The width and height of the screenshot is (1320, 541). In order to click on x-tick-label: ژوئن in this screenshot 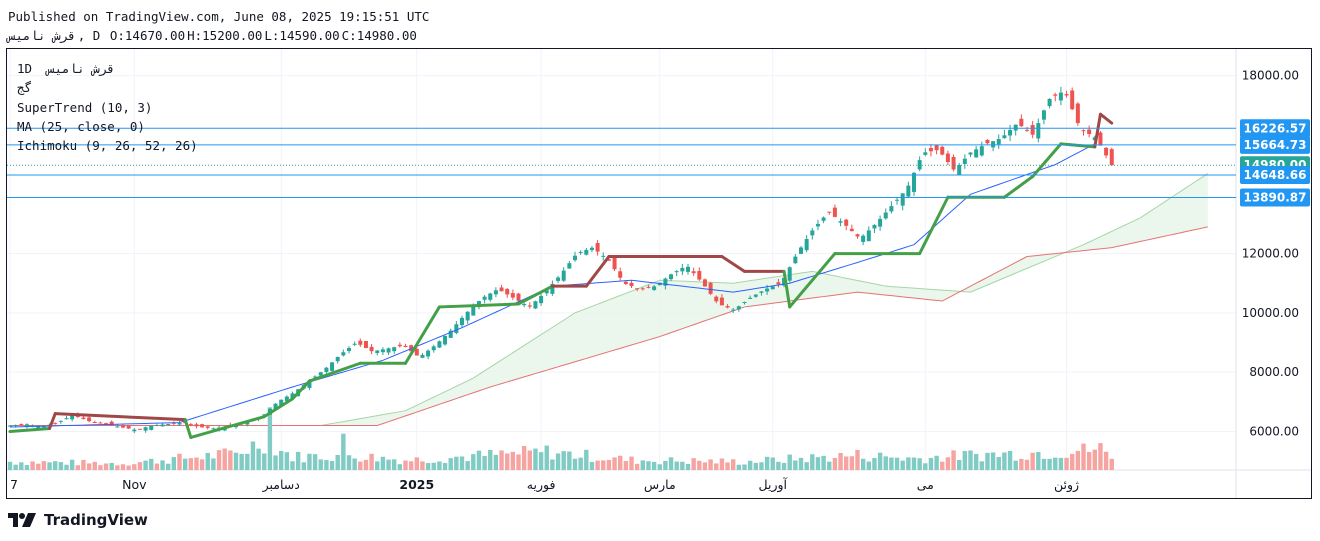, I will do `click(1066, 485)`.